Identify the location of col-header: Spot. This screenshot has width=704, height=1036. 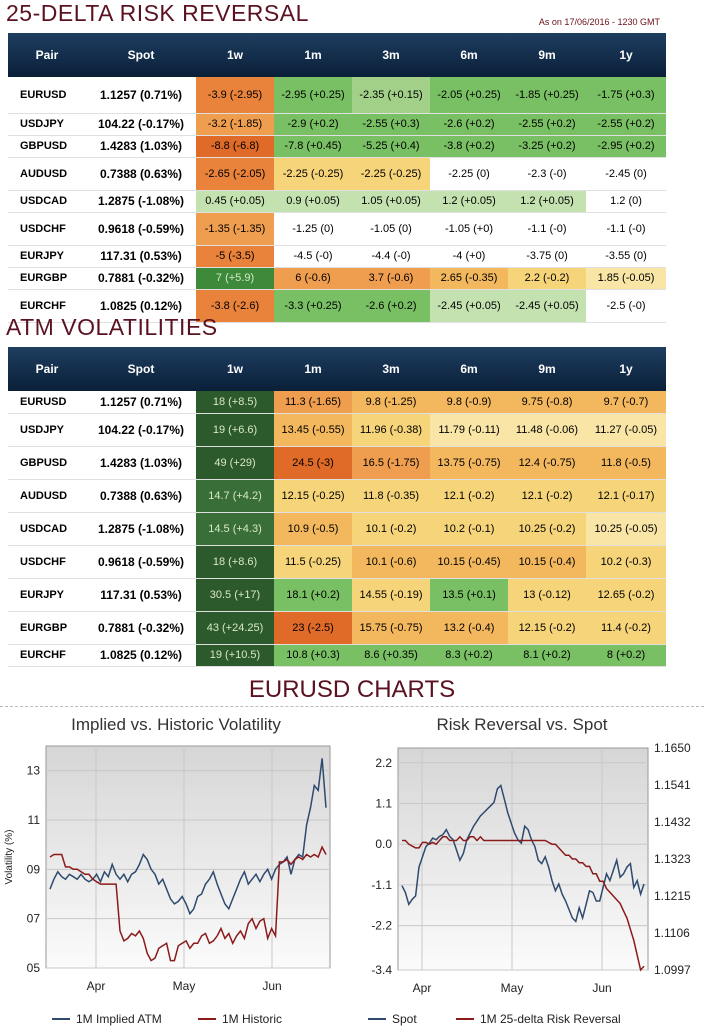
(141, 369).